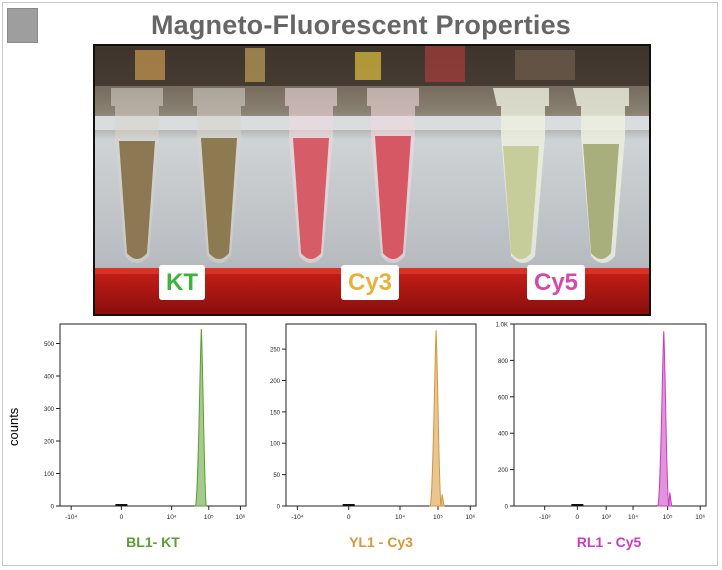 The width and height of the screenshot is (722, 570). What do you see at coordinates (545, 517) in the screenshot?
I see `x-tick-label: -10³` at bounding box center [545, 517].